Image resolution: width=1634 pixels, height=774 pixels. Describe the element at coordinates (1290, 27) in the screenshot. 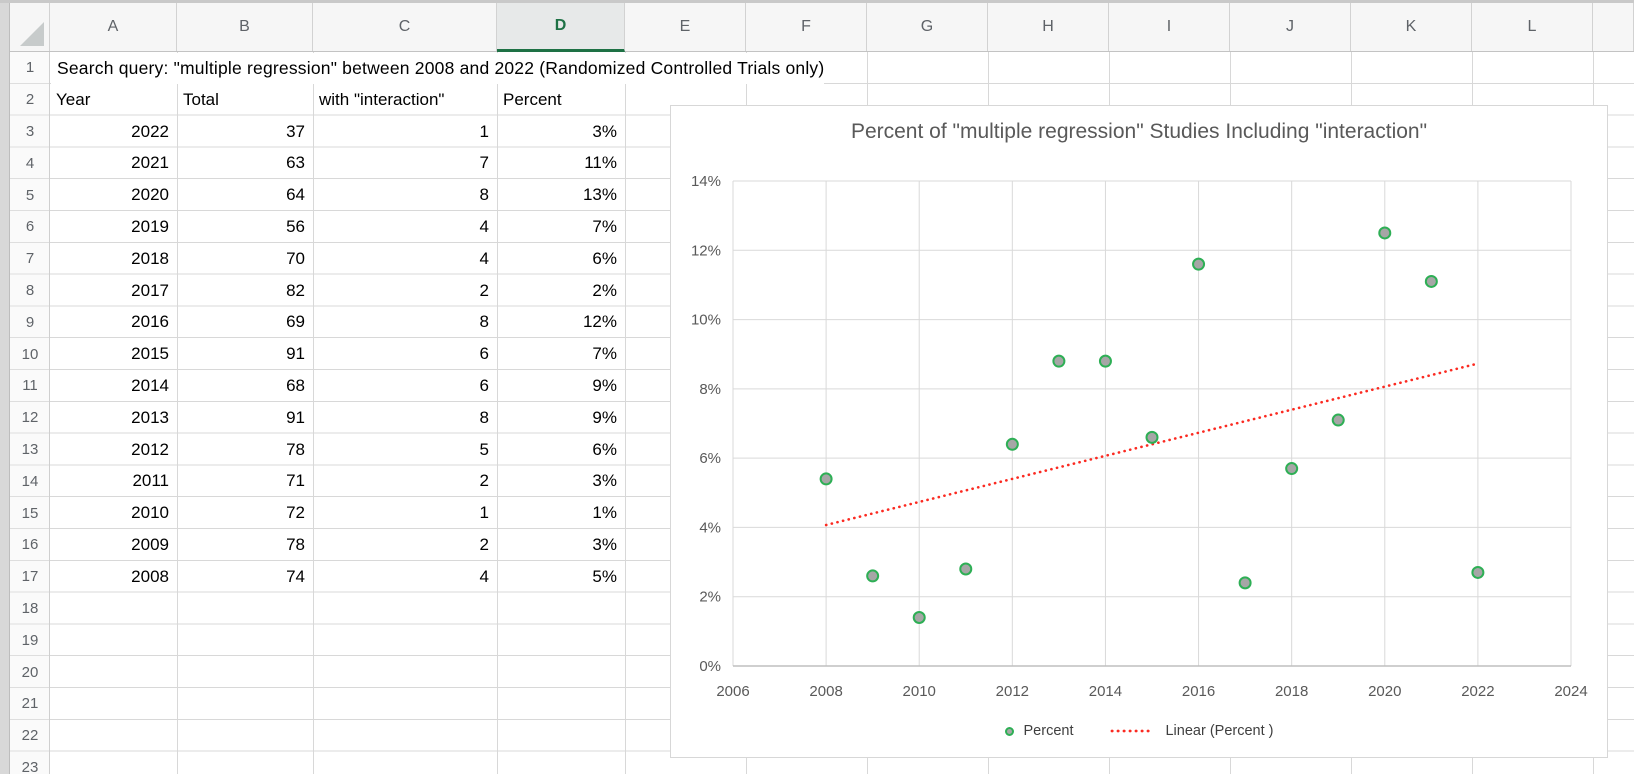

I see `column-header-J: J` at that location.